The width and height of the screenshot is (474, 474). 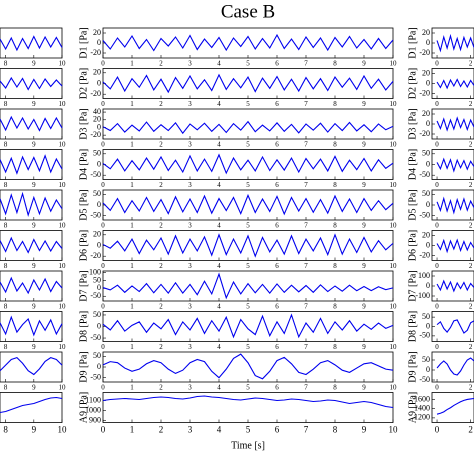 I want to click on y-tick-label: 900, so click(x=95, y=419).